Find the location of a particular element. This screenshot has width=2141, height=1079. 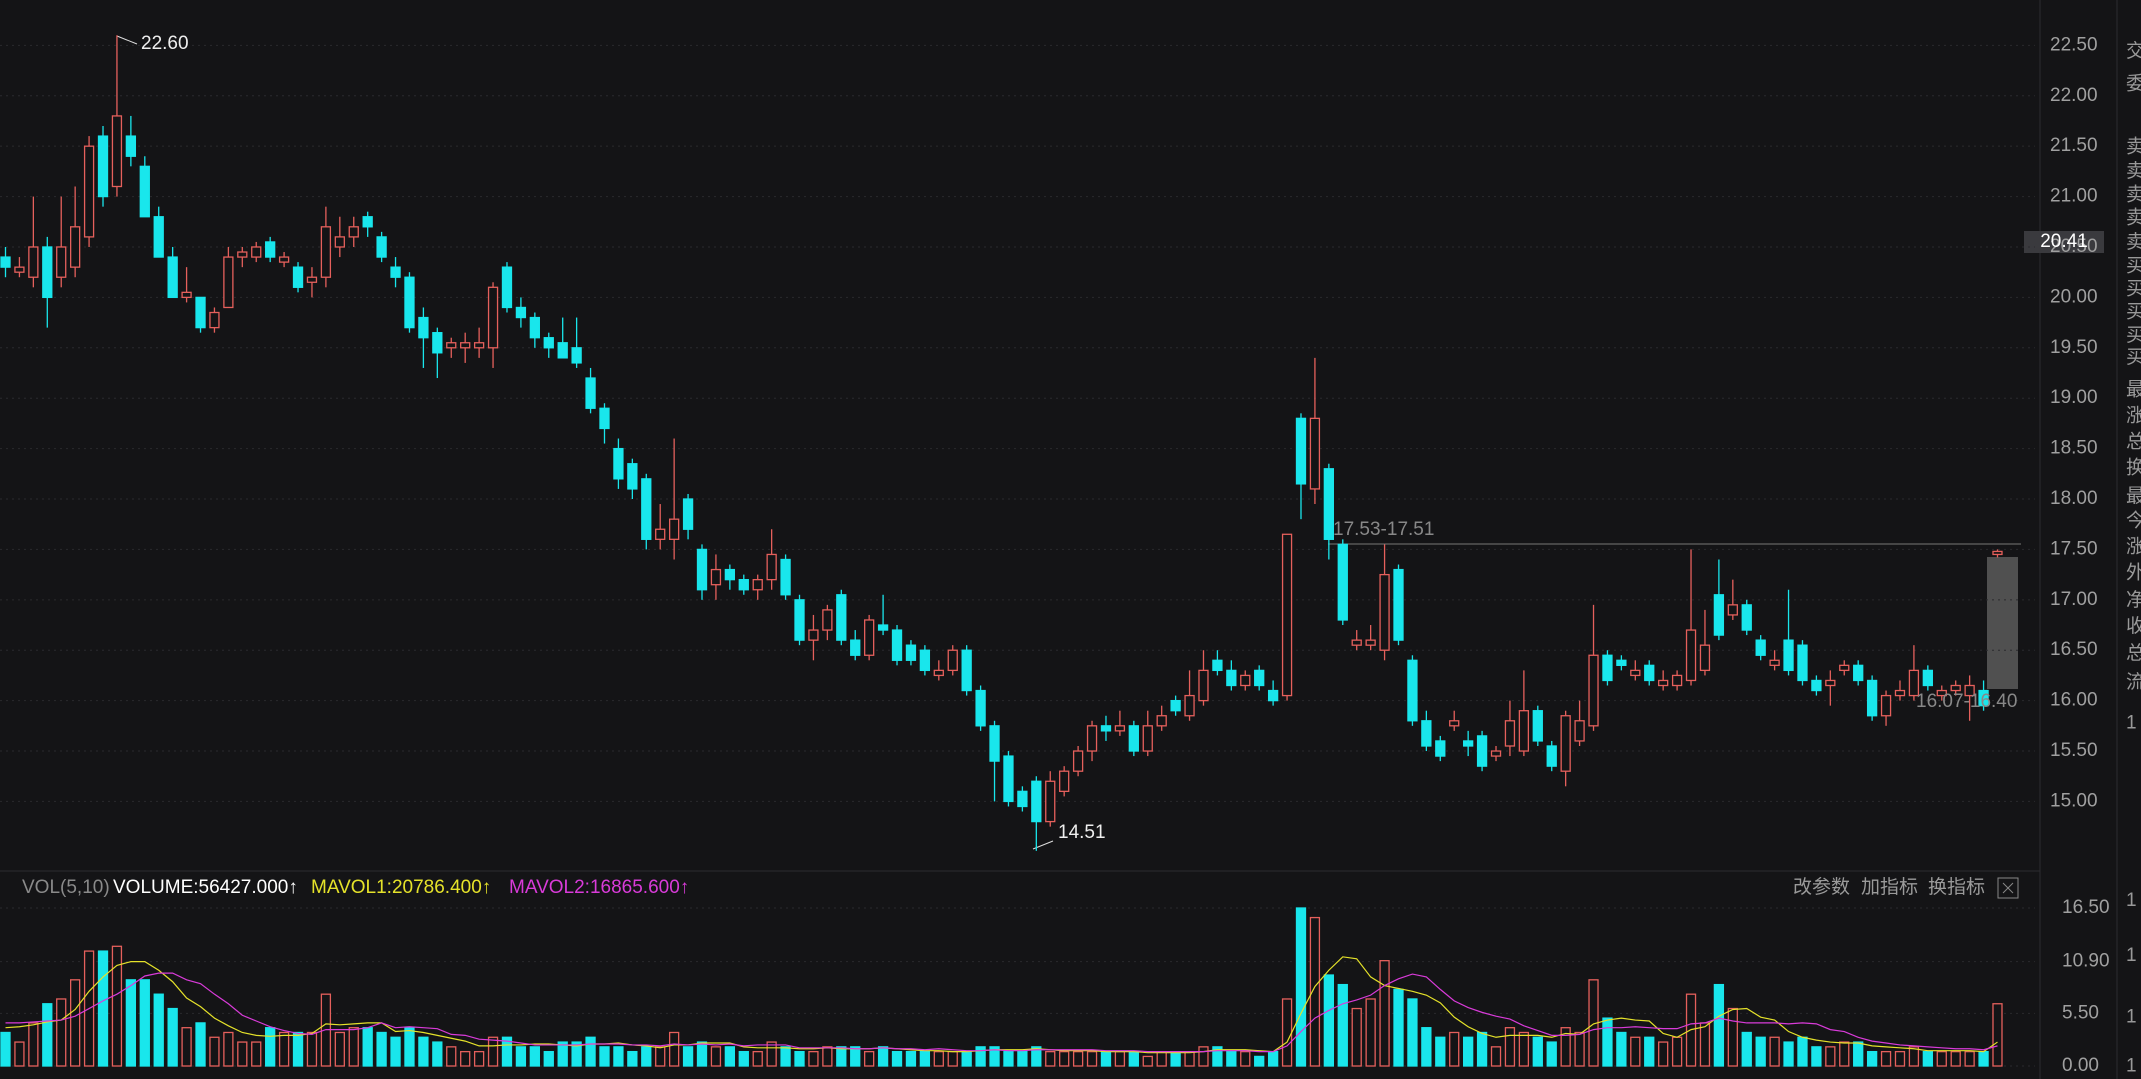

y-tick-label: 18.50 is located at coordinates (2074, 448).